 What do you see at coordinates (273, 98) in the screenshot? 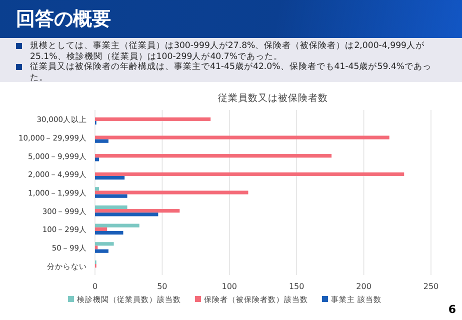
I see `chart-title: 従業員数又は被保険者数` at bounding box center [273, 98].